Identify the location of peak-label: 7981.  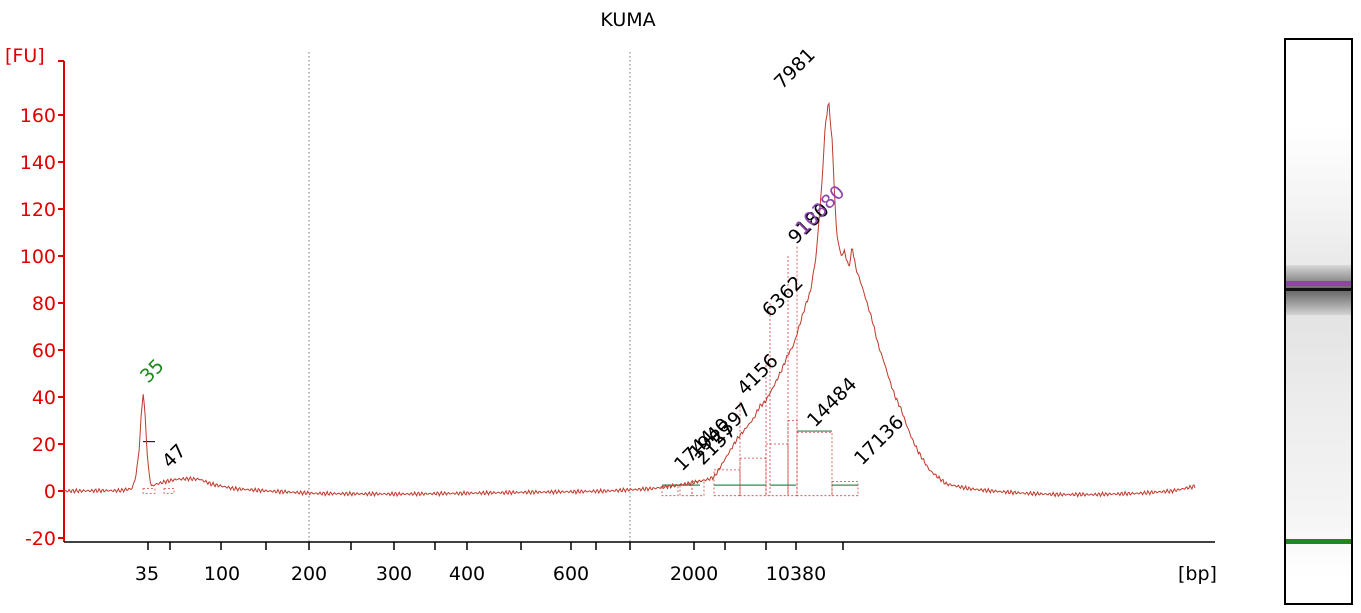
(795, 69).